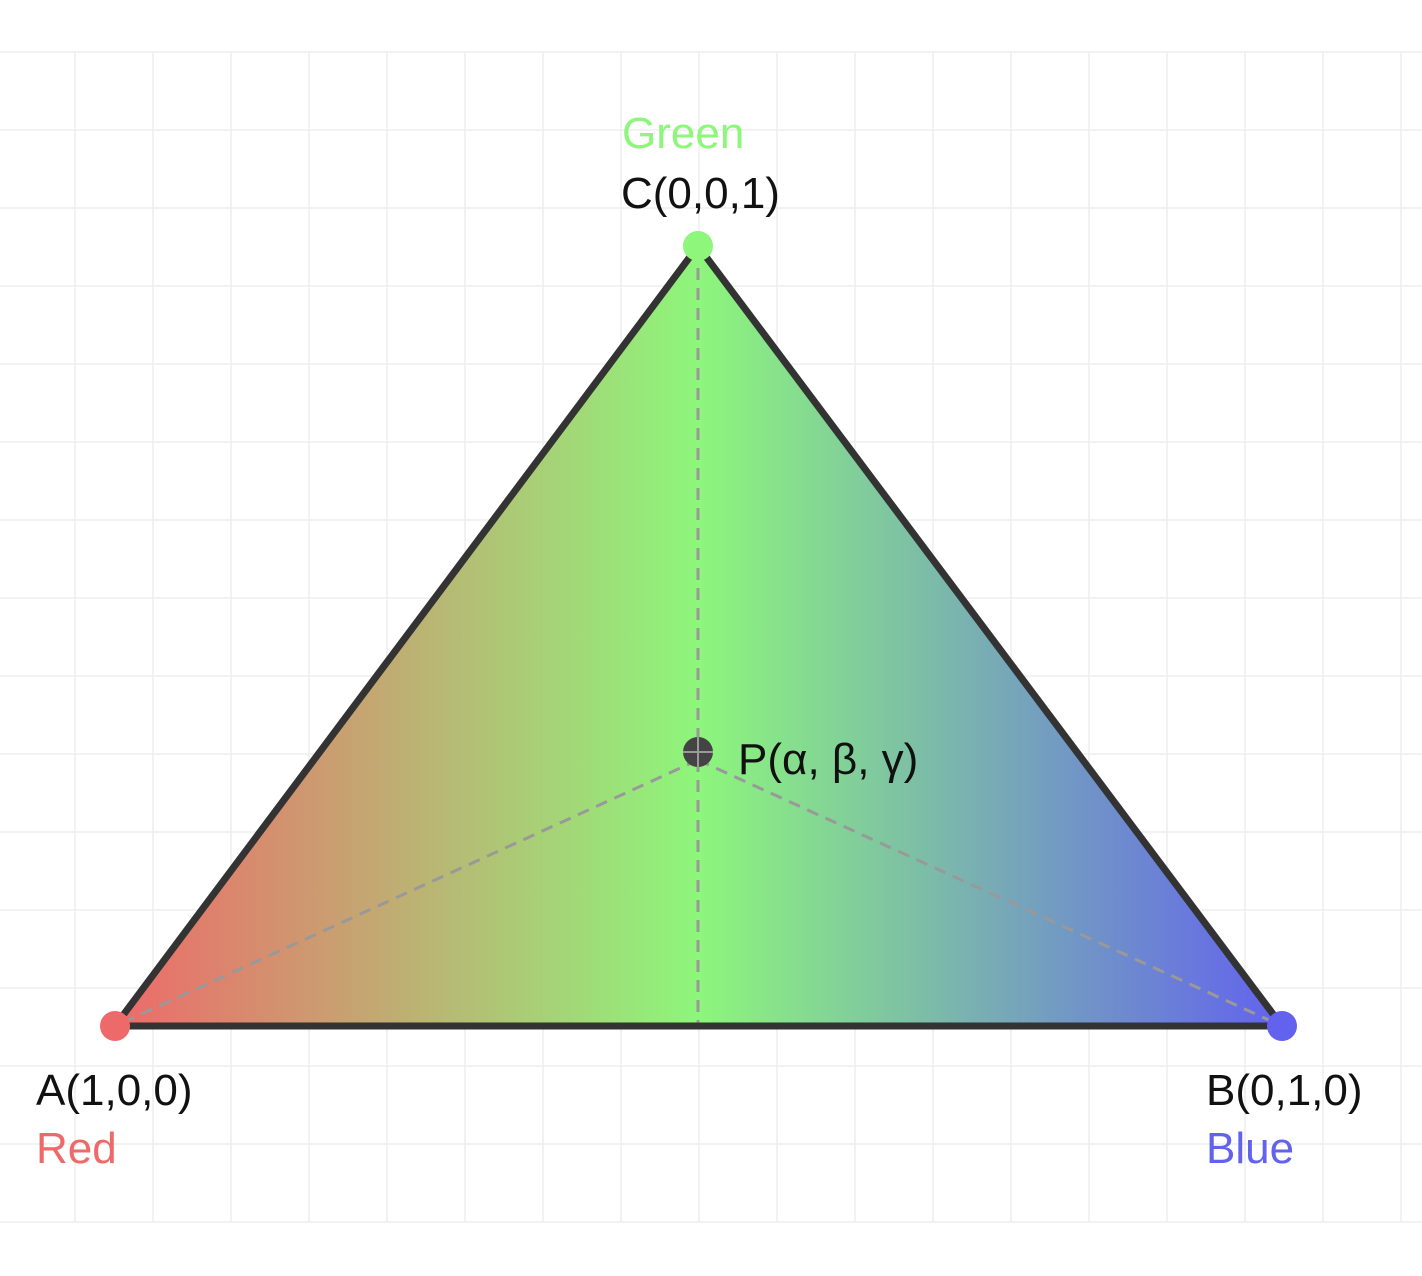 Image resolution: width=1422 pixels, height=1276 pixels. I want to click on vertex-b-dot, so click(1282, 1026).